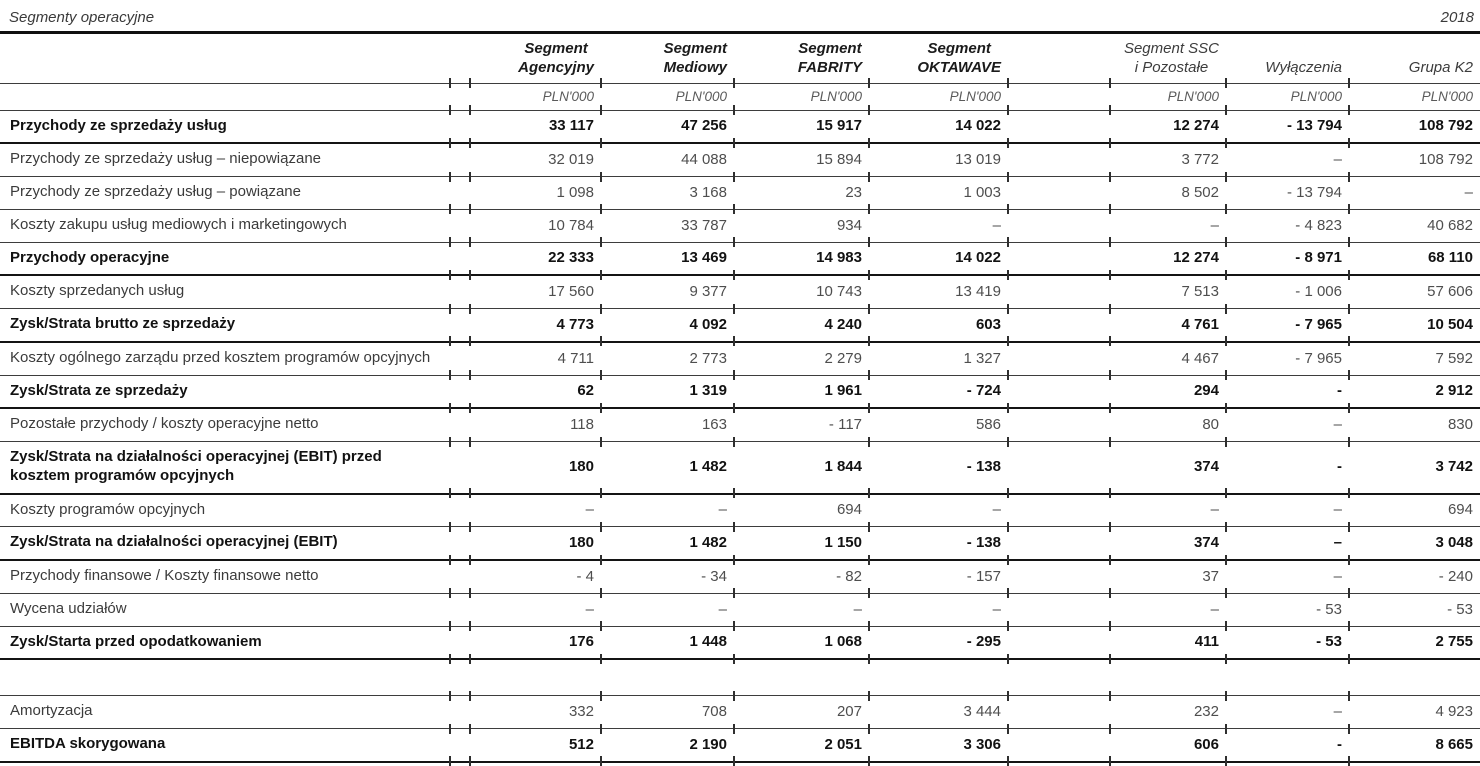 The image size is (1480, 766). What do you see at coordinates (1168, 294) in the screenshot?
I see `value-cell: 7 513` at bounding box center [1168, 294].